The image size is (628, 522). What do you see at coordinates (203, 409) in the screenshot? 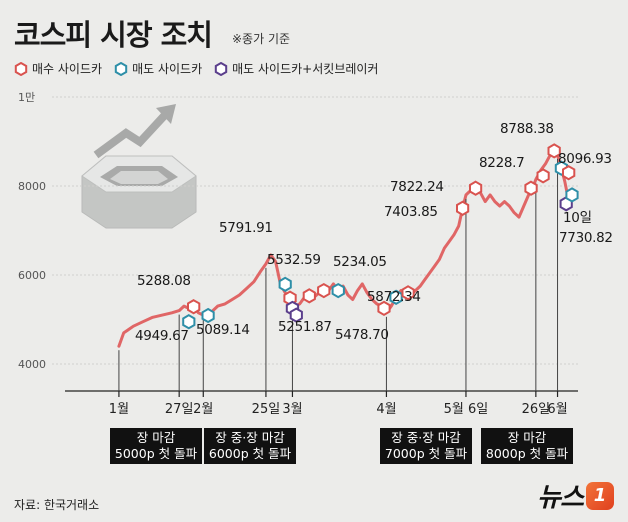
I see `x-tick-label: 2월` at bounding box center [203, 409].